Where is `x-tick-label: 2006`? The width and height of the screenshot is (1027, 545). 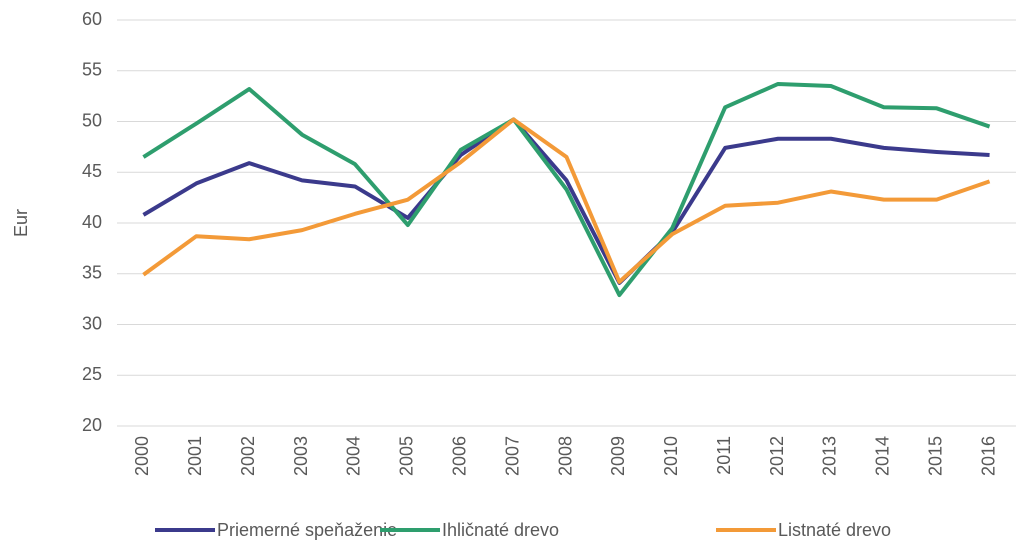
x-tick-label: 2006 is located at coordinates (459, 456).